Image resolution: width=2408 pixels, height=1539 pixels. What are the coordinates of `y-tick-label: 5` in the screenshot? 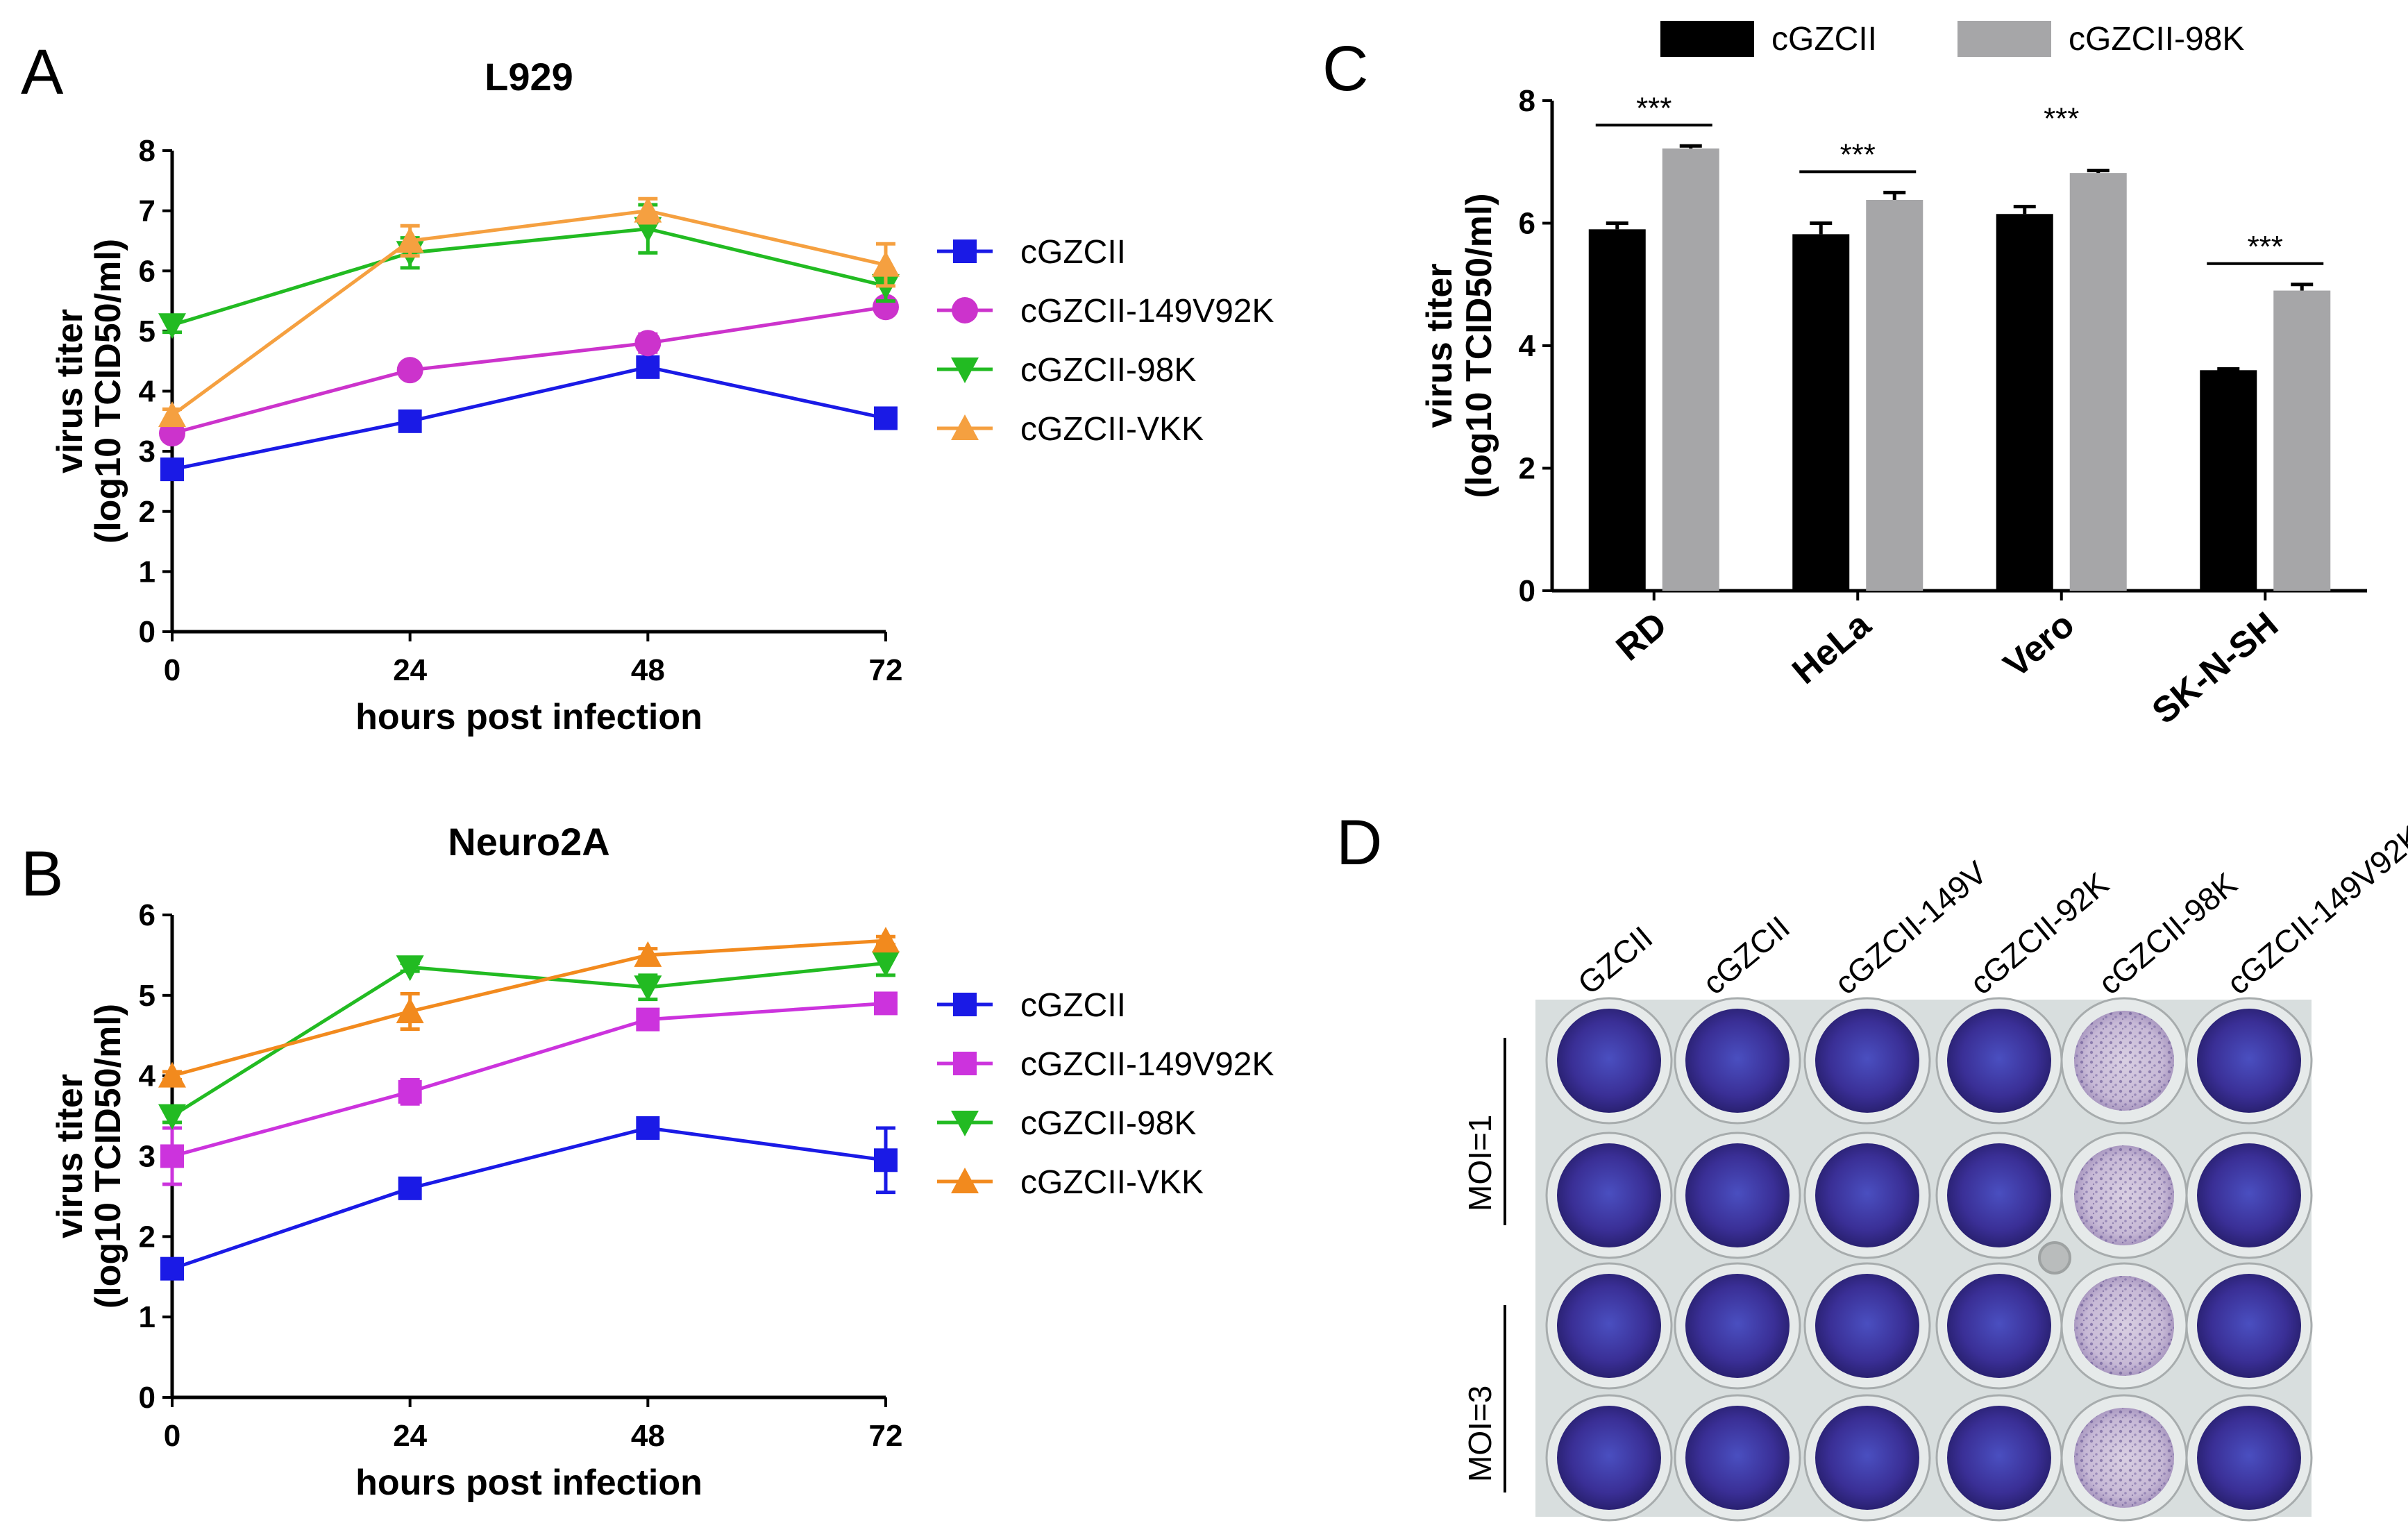 It's located at (147, 331).